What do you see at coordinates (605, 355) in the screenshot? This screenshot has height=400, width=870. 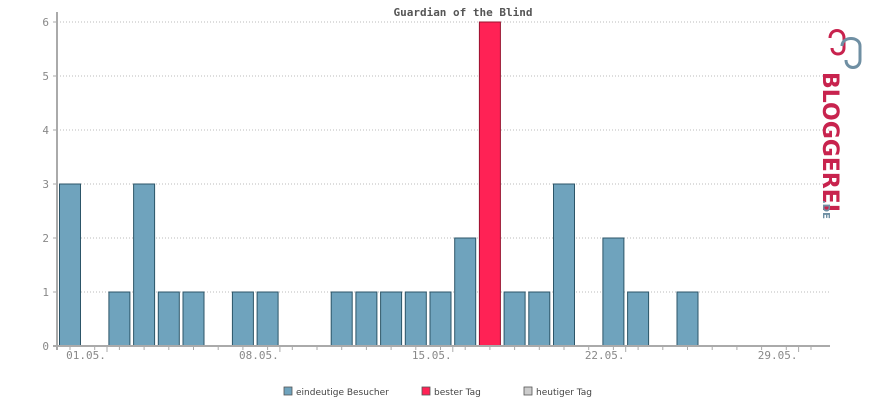 I see `x-tick-label: 22.05.` at bounding box center [605, 355].